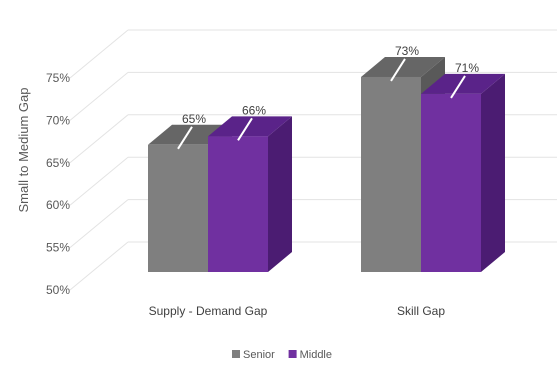  I want to click on y-tick-label: 70%, so click(58, 120).